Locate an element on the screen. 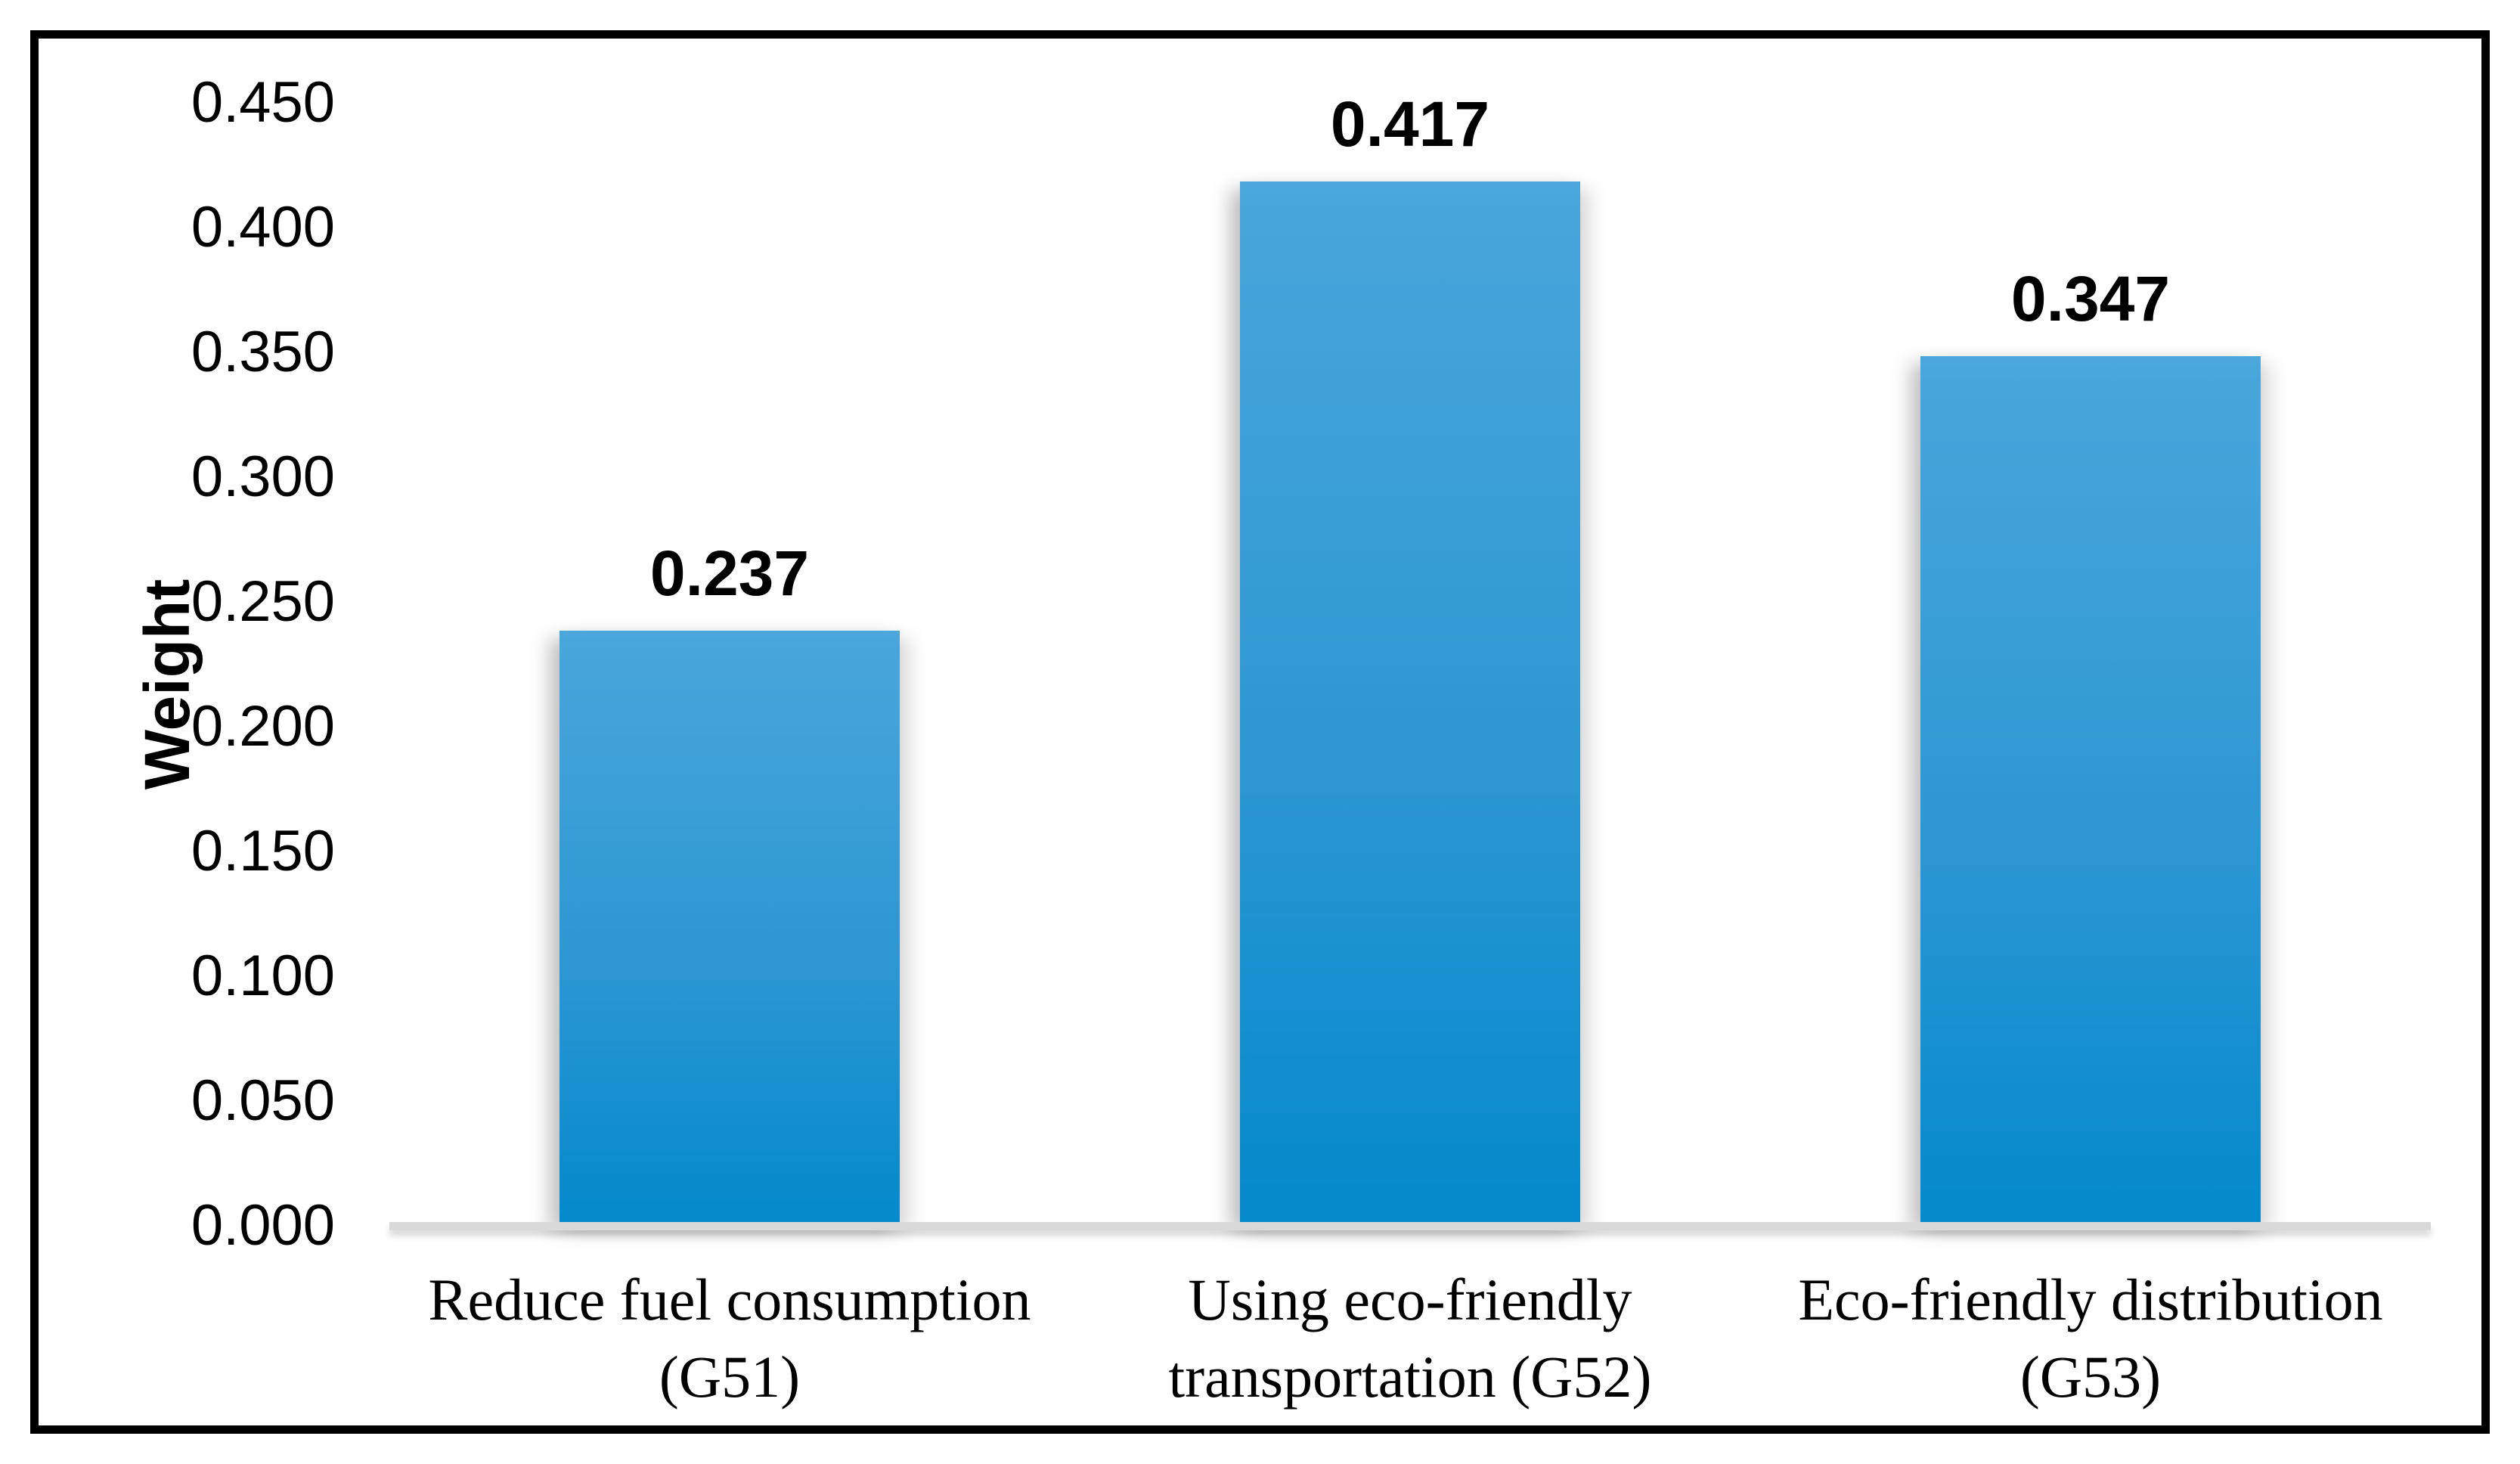  y-tick-label: 0.450 is located at coordinates (263, 102).